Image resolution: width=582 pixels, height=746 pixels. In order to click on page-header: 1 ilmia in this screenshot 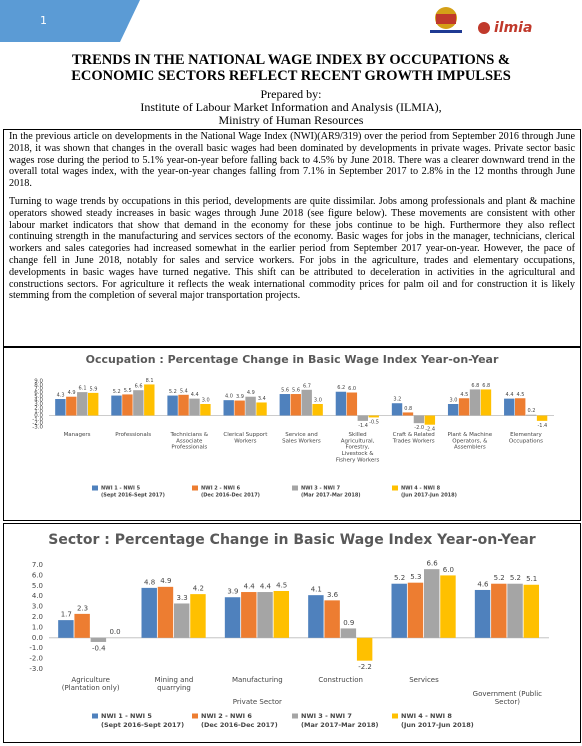, I will do `click(266, 21)`.